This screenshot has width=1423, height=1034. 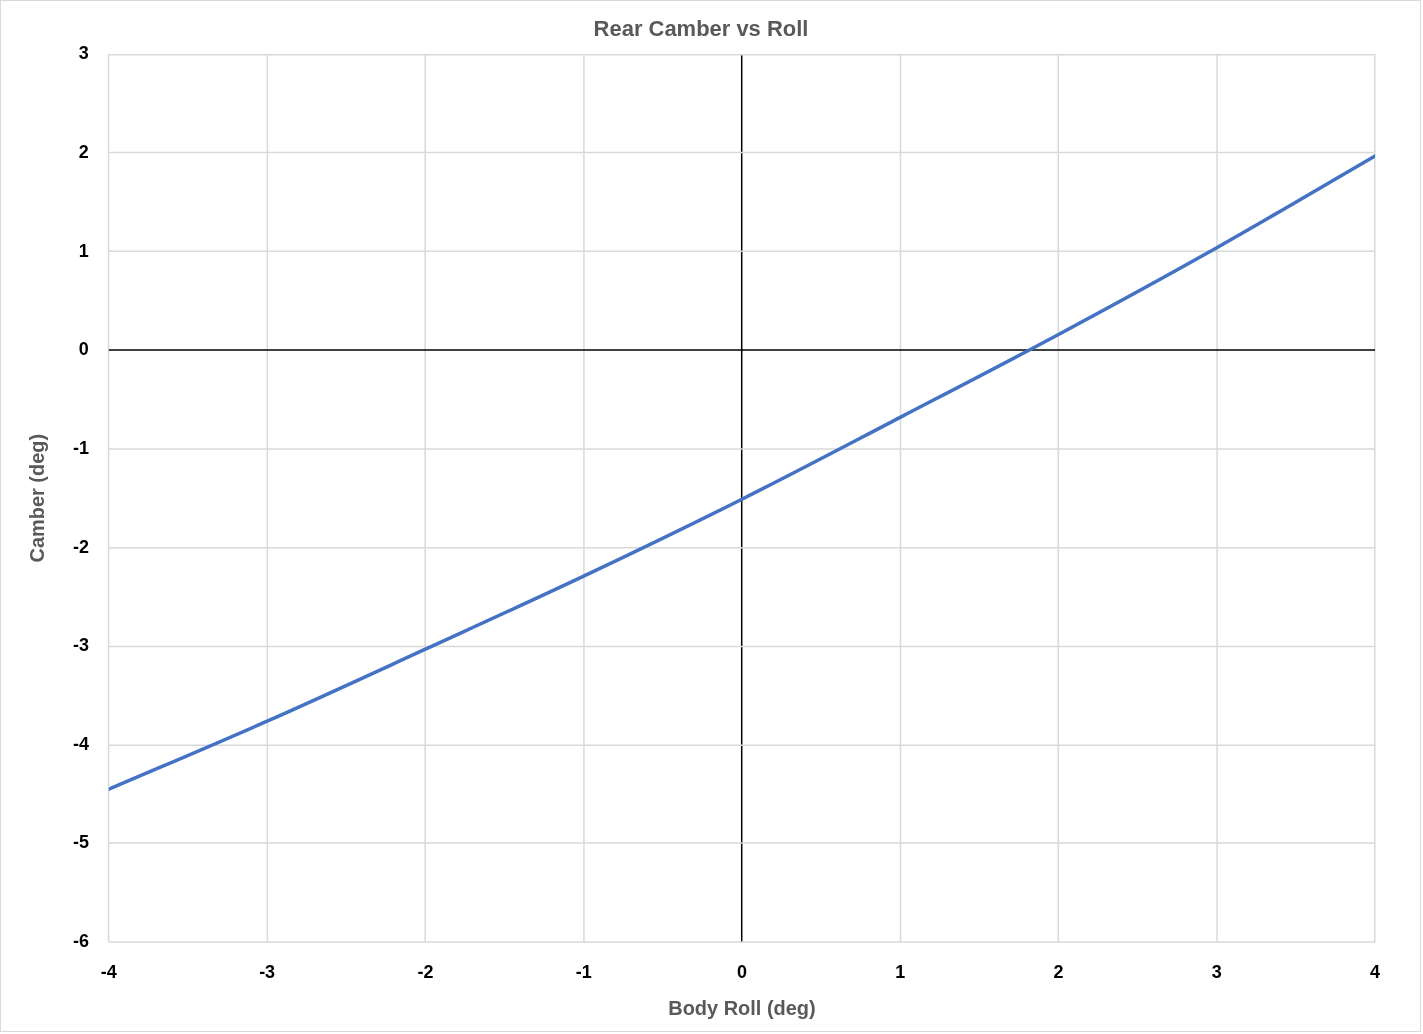 I want to click on y-tick-label: 2, so click(x=83, y=151).